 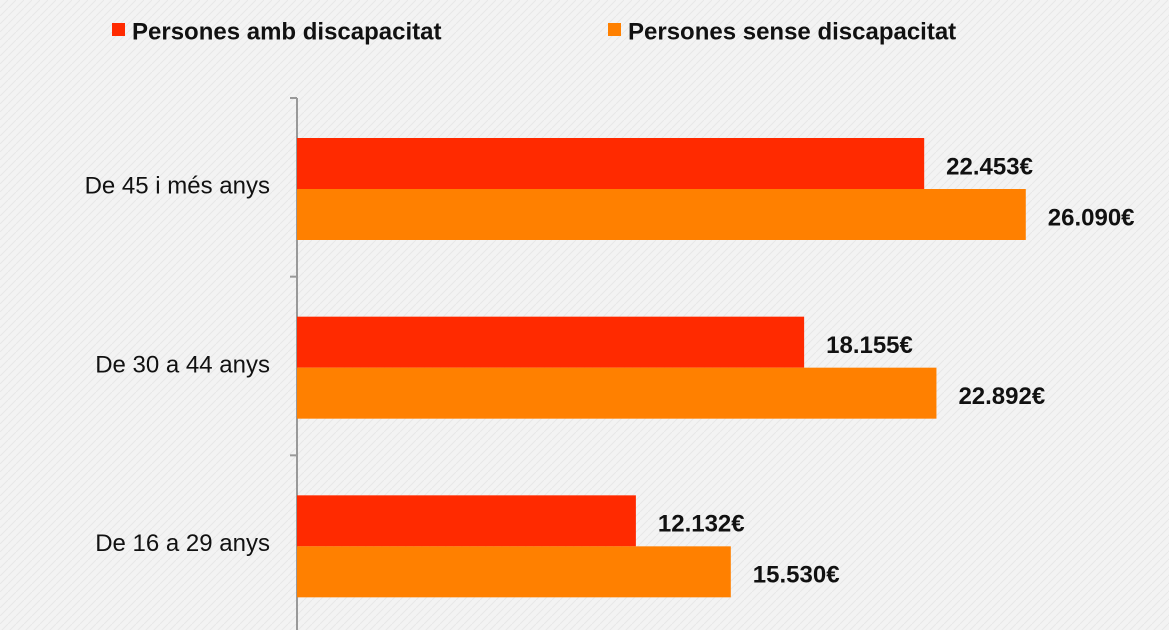 What do you see at coordinates (869, 345) in the screenshot?
I see `value-label: 18.155€` at bounding box center [869, 345].